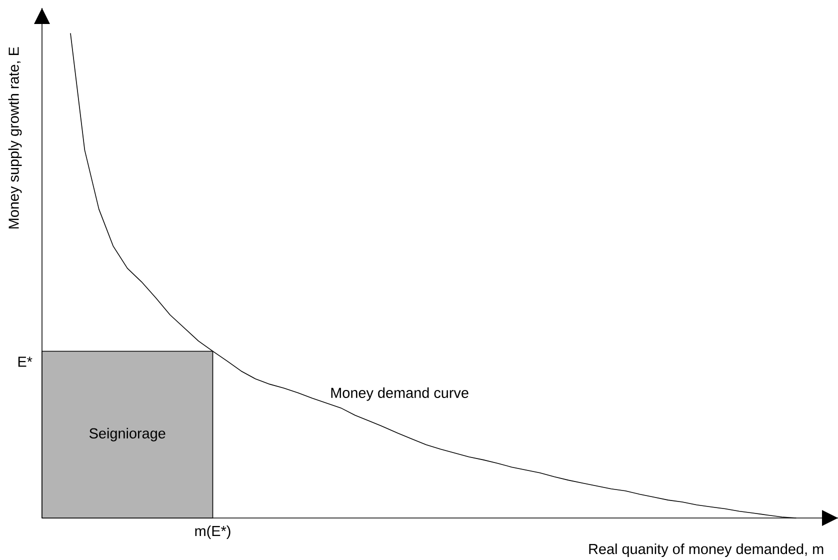  What do you see at coordinates (212, 532) in the screenshot?
I see `text: m(E*)` at bounding box center [212, 532].